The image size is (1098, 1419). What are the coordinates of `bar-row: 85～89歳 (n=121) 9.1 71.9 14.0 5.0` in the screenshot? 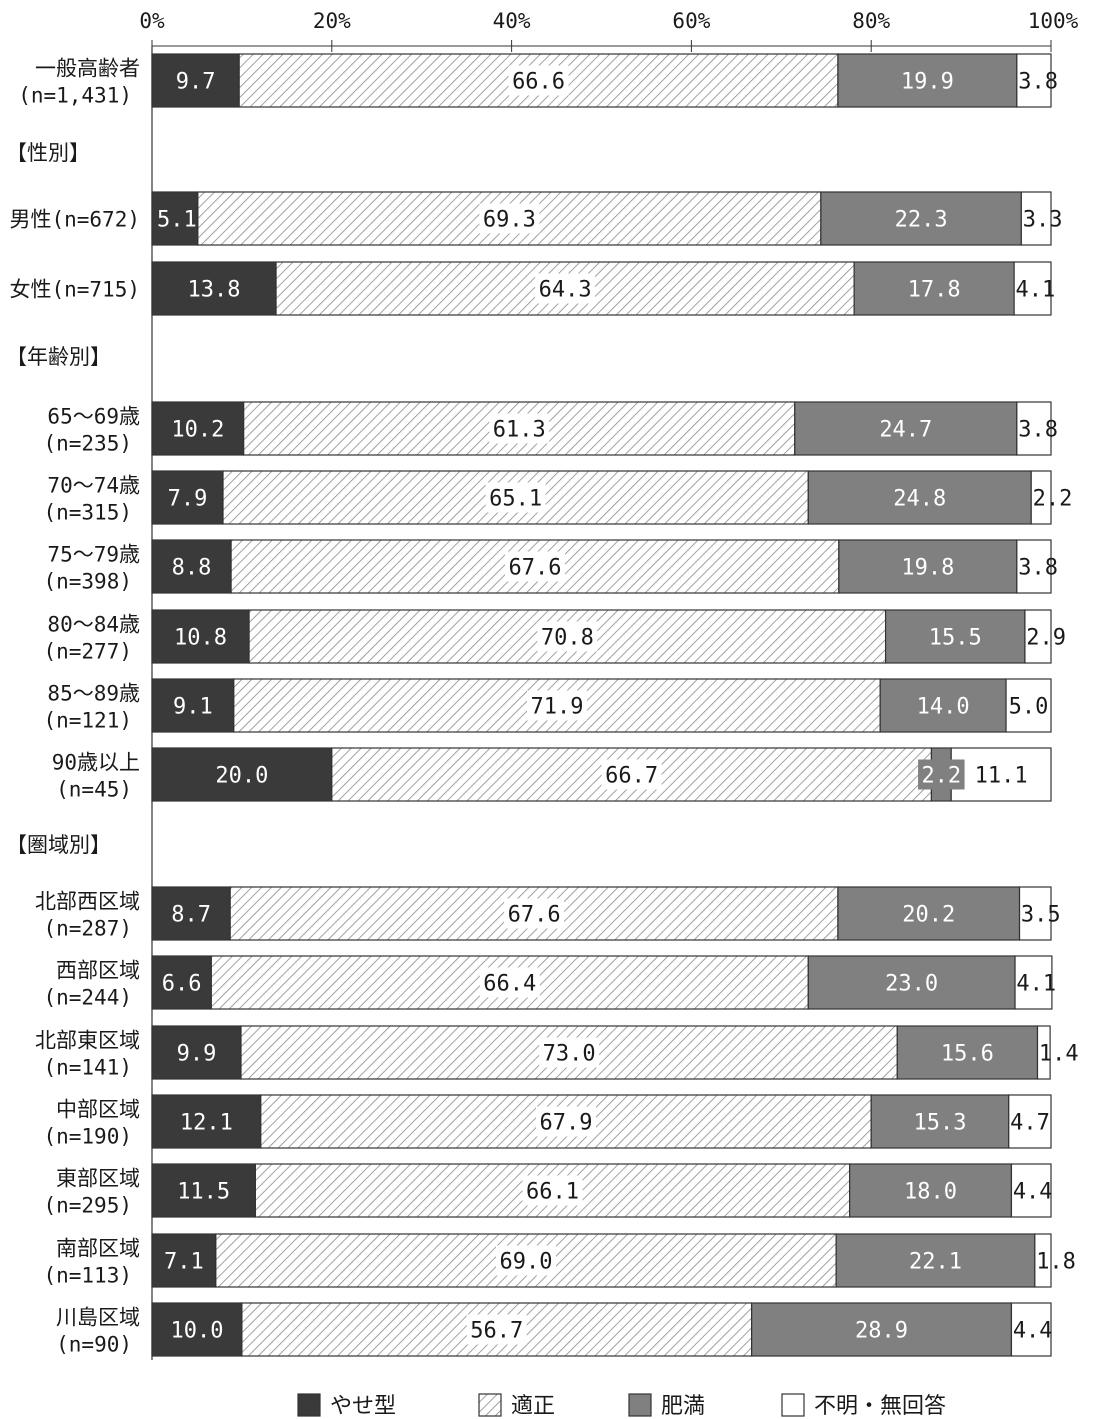 It's located at (547, 705).